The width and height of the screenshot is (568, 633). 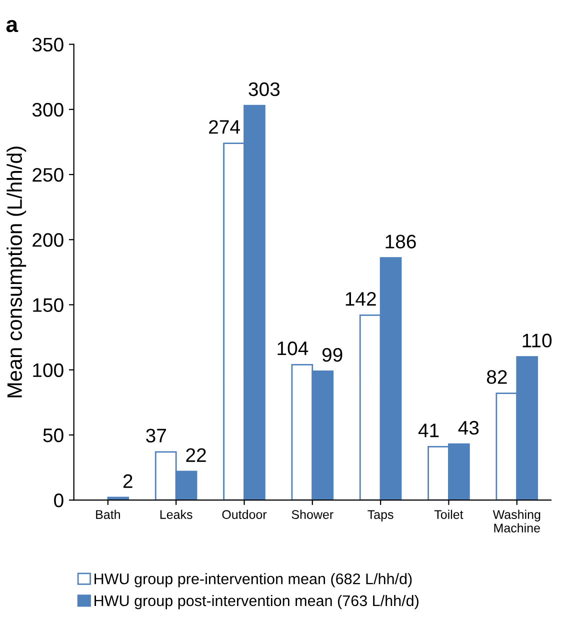 What do you see at coordinates (48, 175) in the screenshot?
I see `y-tick-label: 250` at bounding box center [48, 175].